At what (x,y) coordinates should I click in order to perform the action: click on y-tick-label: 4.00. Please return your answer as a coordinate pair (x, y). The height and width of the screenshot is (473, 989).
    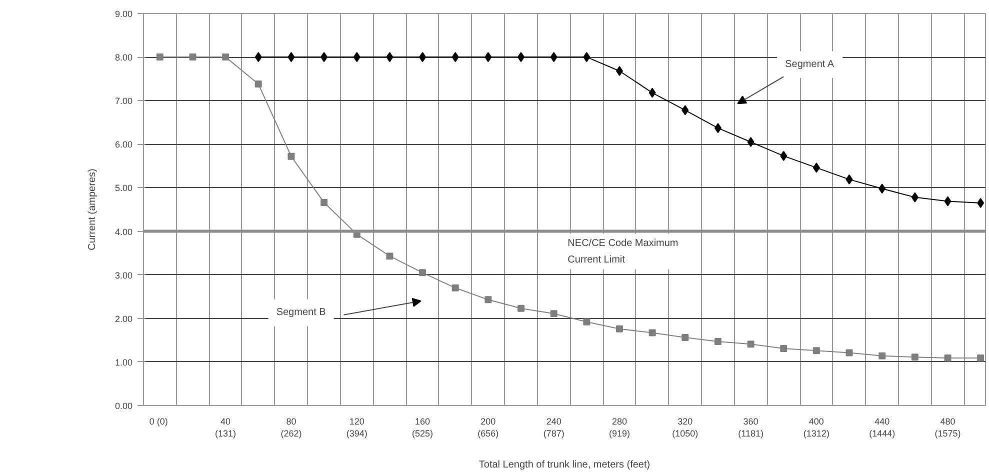
    Looking at the image, I should click on (123, 231).